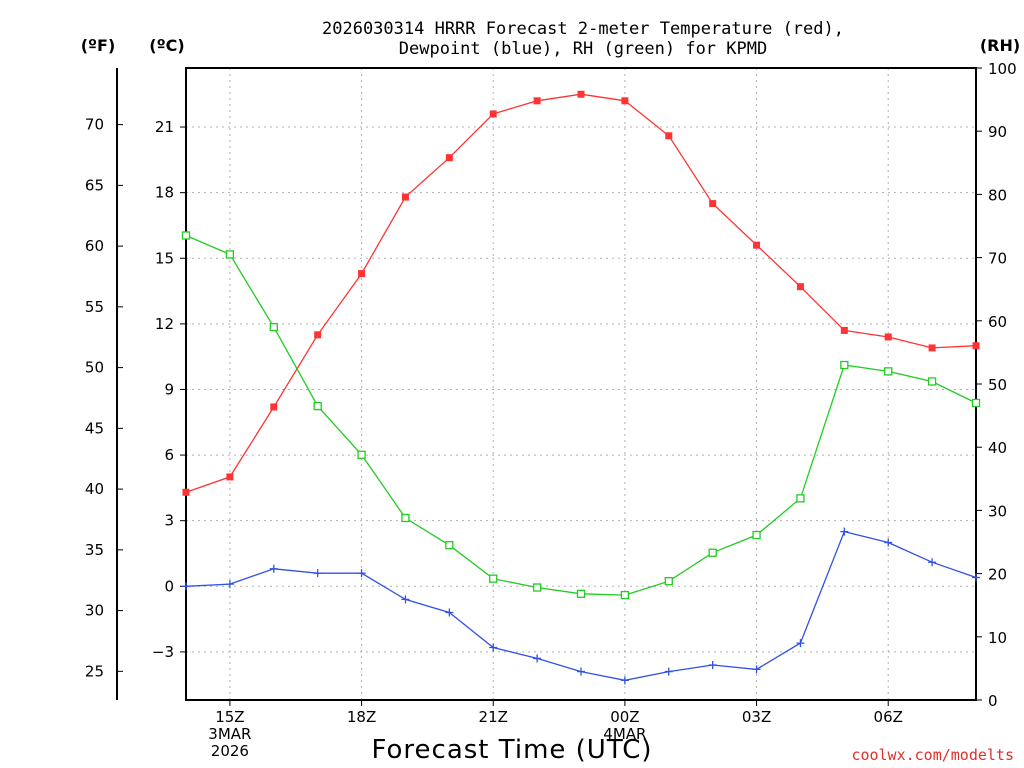  I want to click on x-tick-label: 3MAR, so click(229, 734).